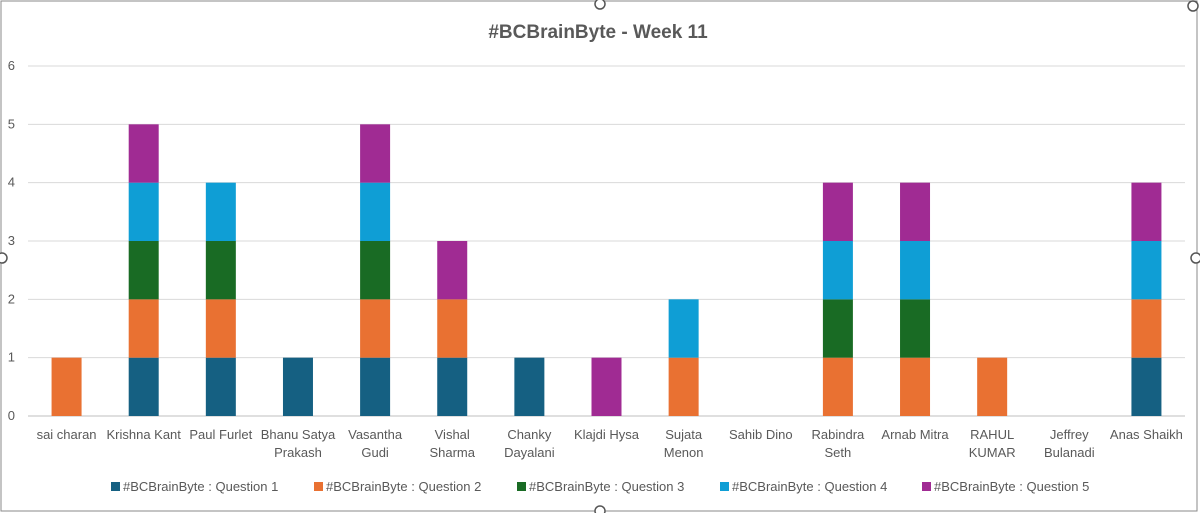 The height and width of the screenshot is (518, 1200). Describe the element at coordinates (11, 298) in the screenshot. I see `y-tick-label: 2` at that location.